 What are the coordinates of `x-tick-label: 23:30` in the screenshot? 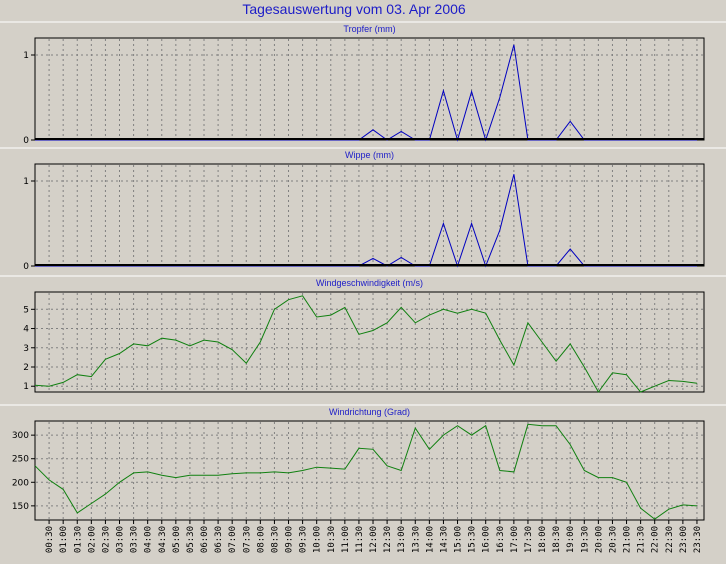 It's located at (698, 539).